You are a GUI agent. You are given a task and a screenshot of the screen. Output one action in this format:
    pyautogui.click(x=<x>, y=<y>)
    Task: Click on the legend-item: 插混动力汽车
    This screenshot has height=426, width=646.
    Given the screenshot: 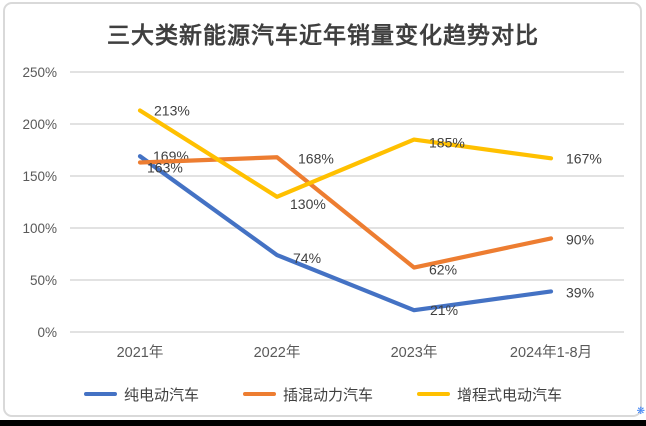 What is the action you would take?
    pyautogui.click(x=307, y=394)
    